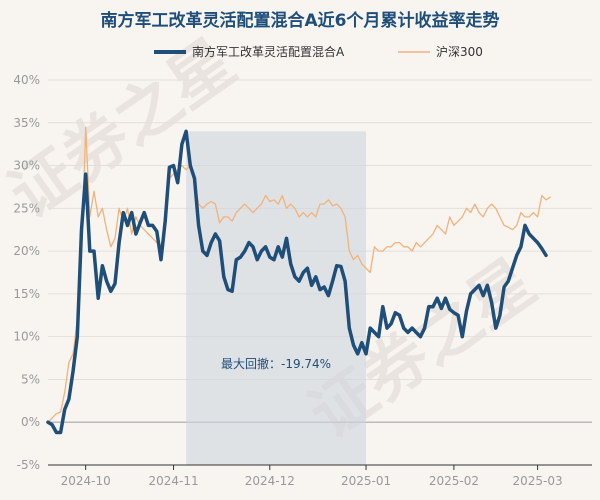 This screenshot has height=500, width=600. What do you see at coordinates (454, 481) in the screenshot?
I see `x-tick-label: 2025-02` at bounding box center [454, 481].